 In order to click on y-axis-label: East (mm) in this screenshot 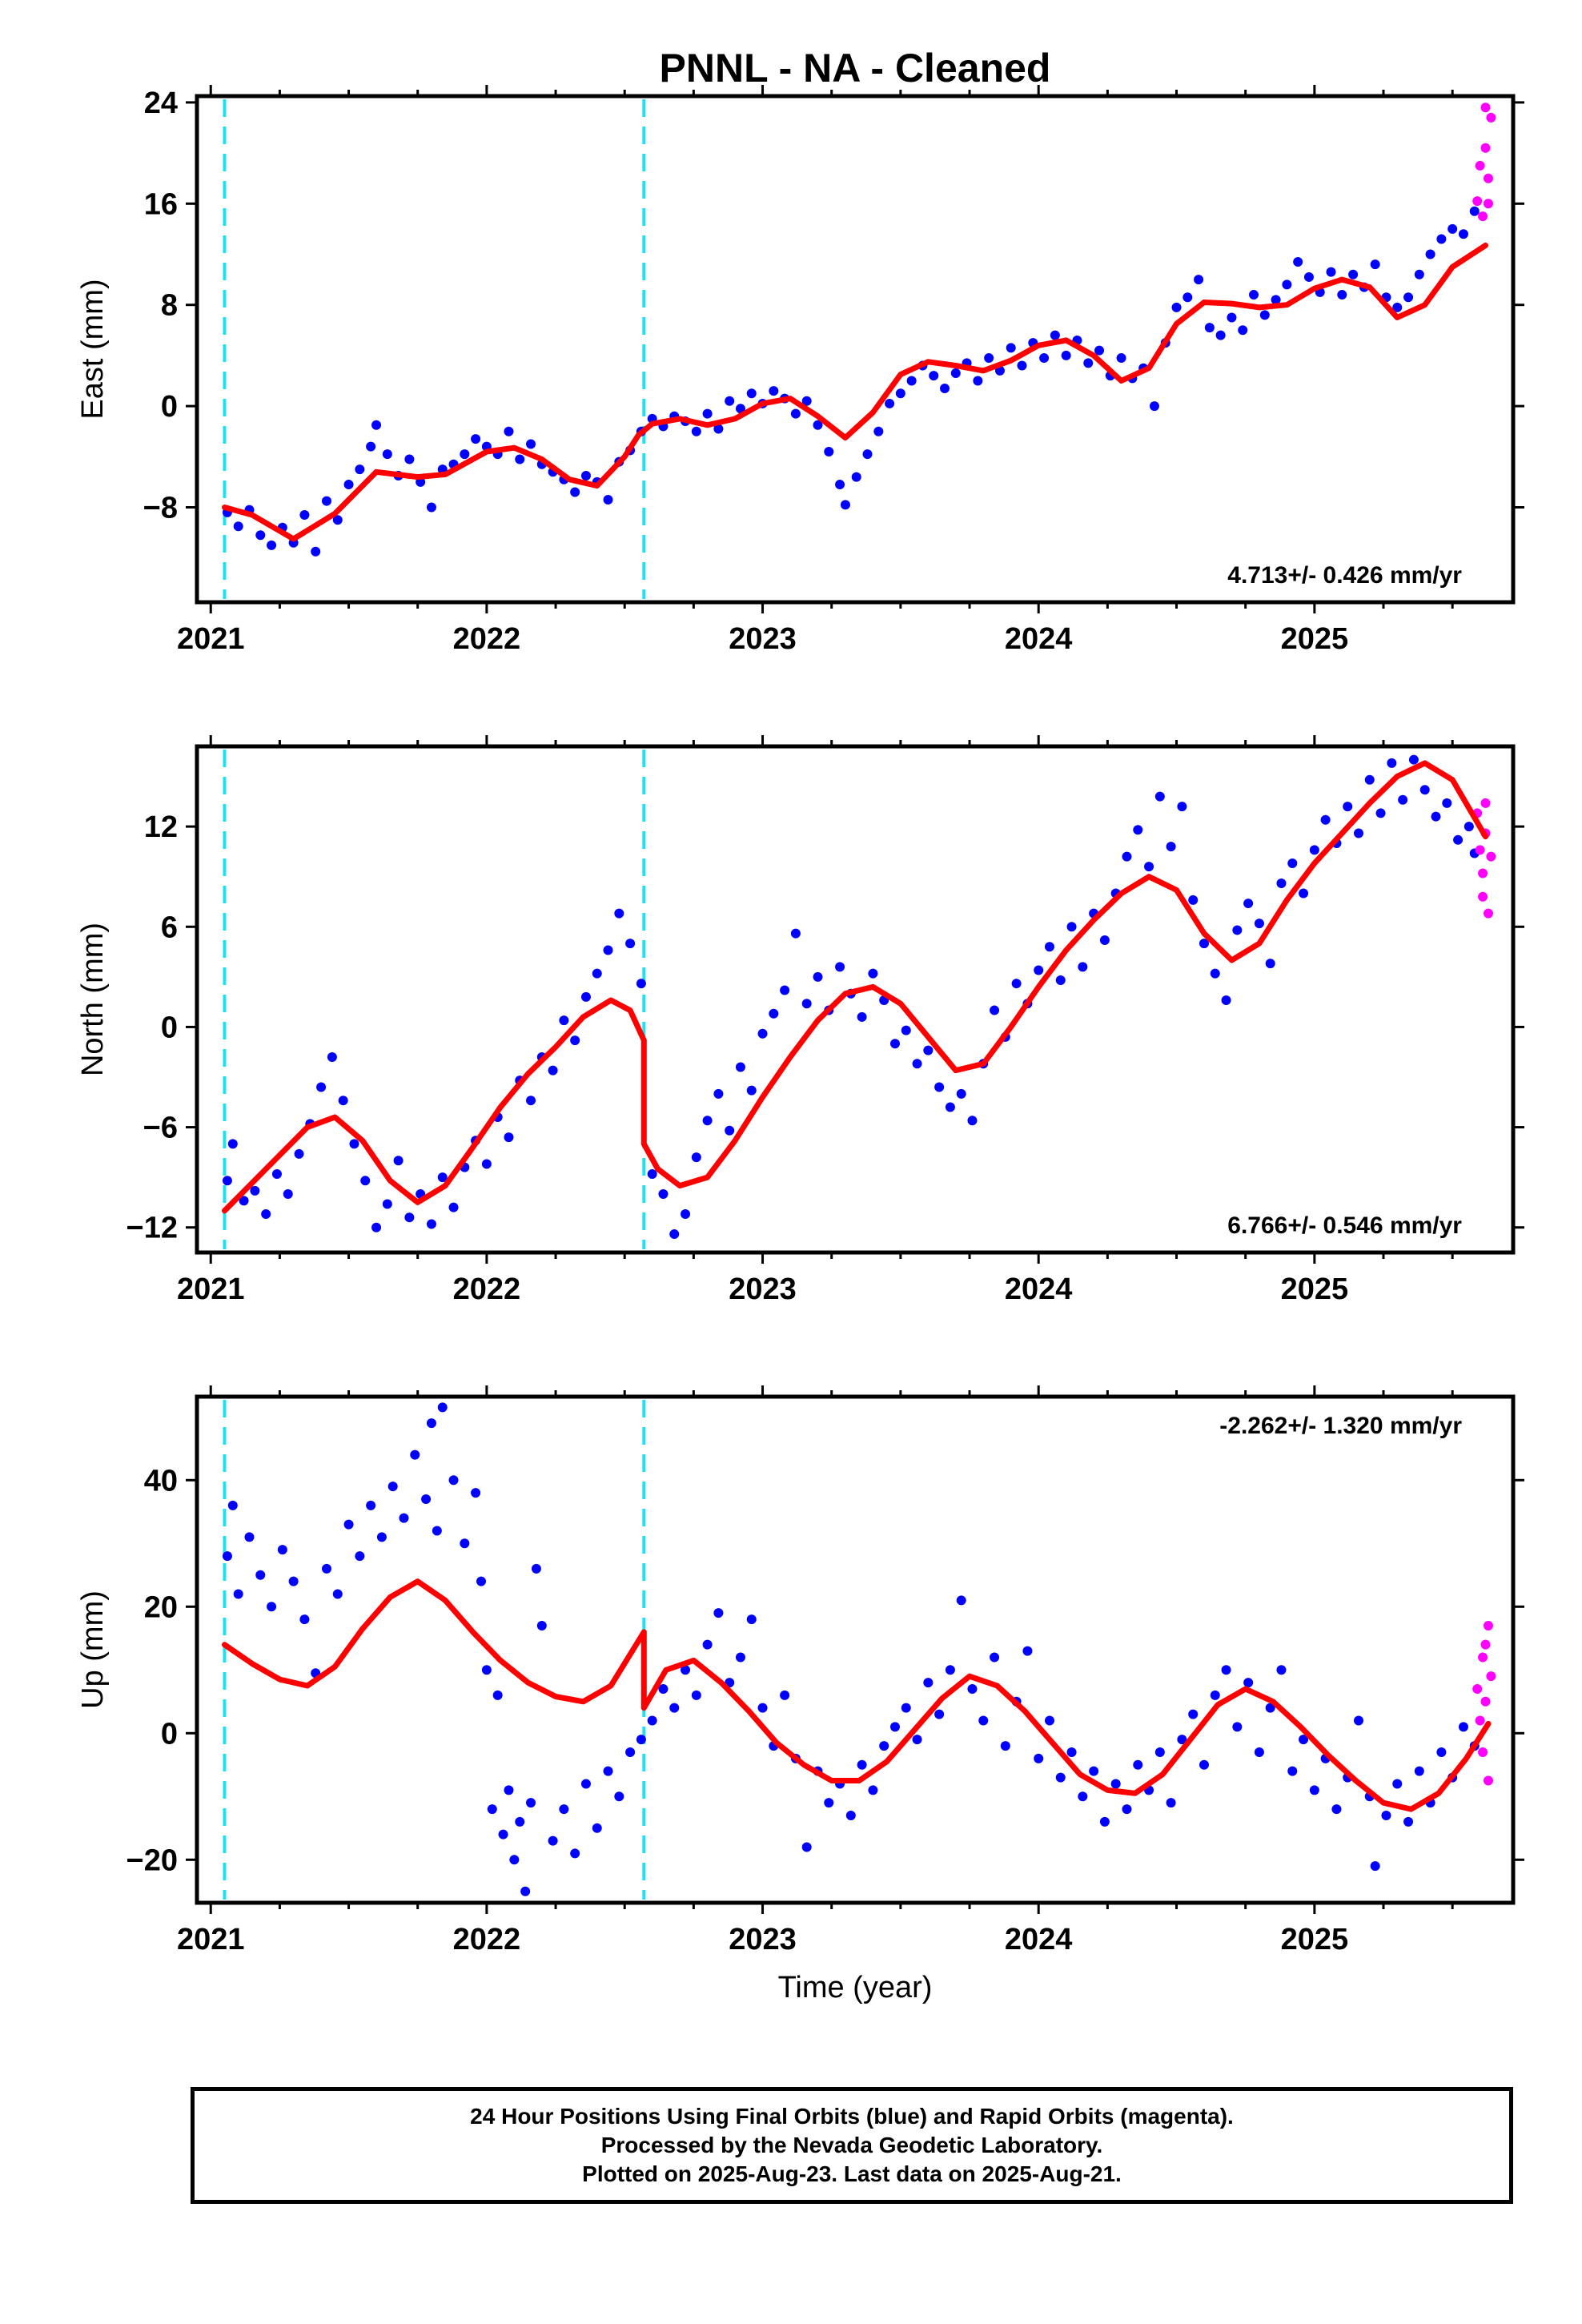, I will do `click(93, 349)`.